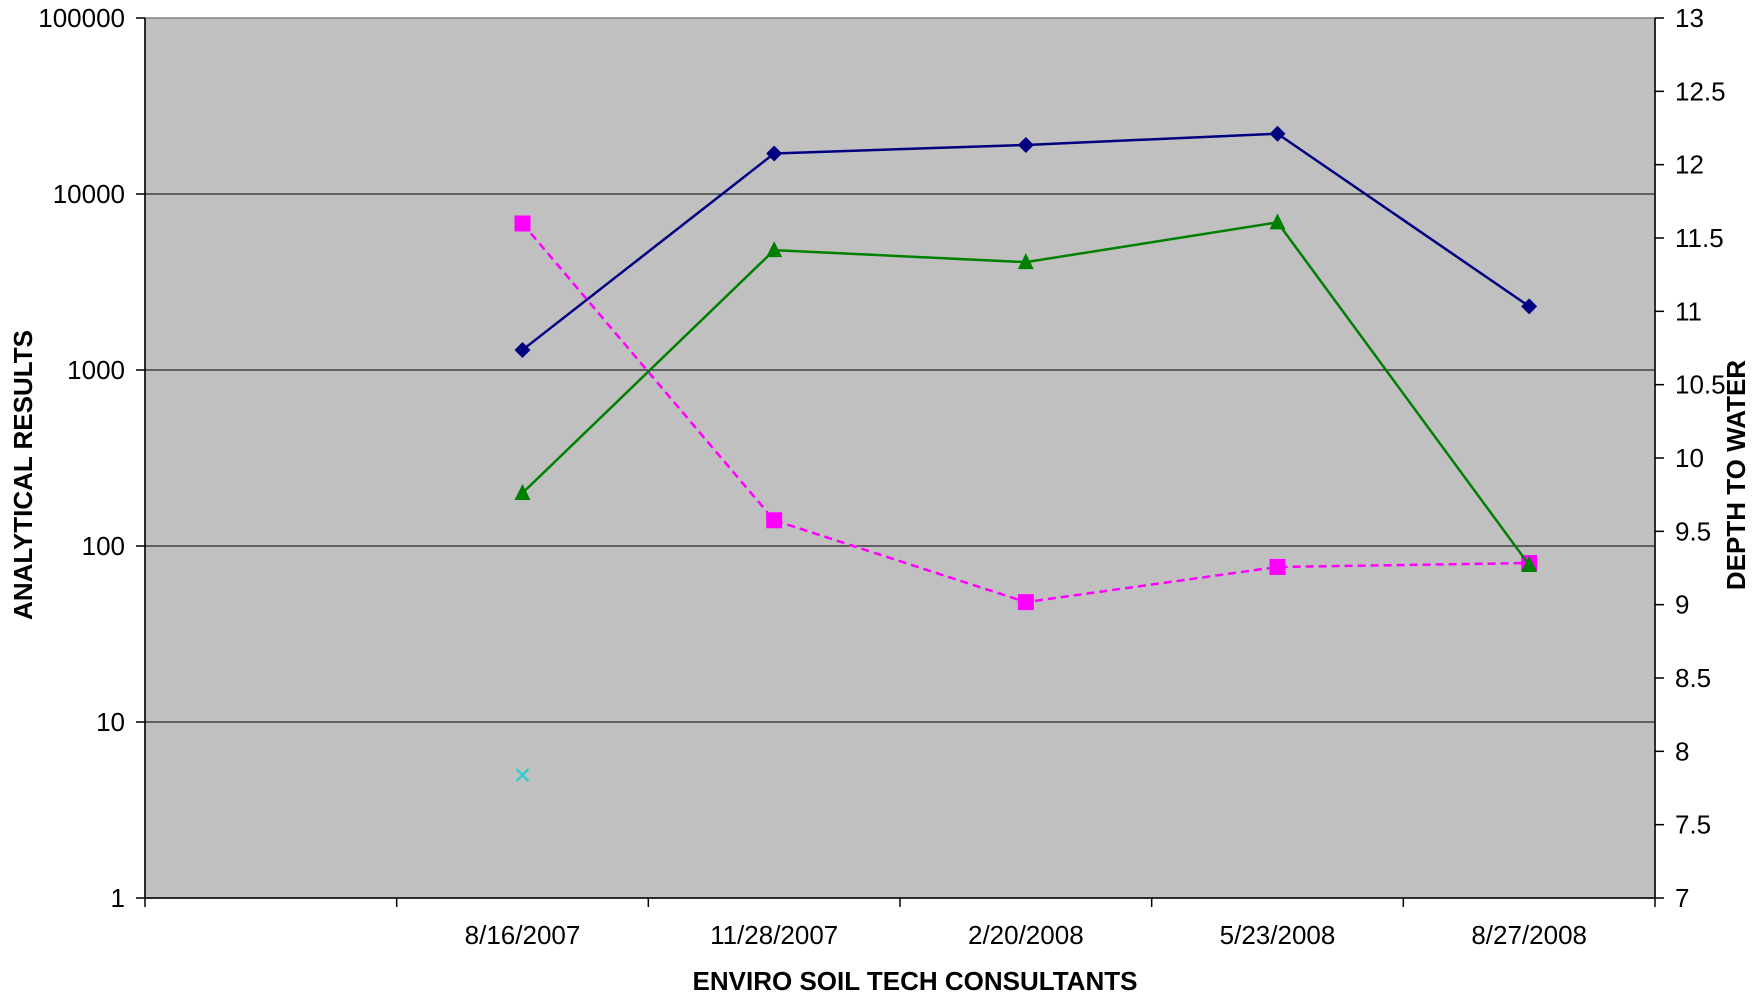  Describe the element at coordinates (118, 898) in the screenshot. I see `y-tick-label: 1` at that location.